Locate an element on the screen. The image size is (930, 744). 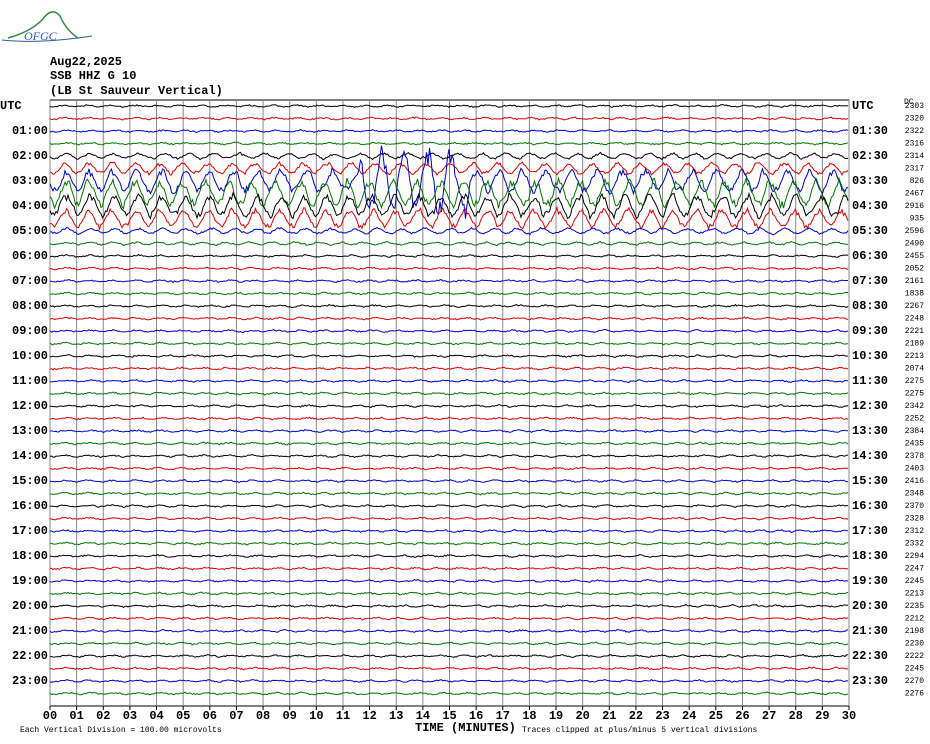
offset-value: 935 is located at coordinates (917, 219).